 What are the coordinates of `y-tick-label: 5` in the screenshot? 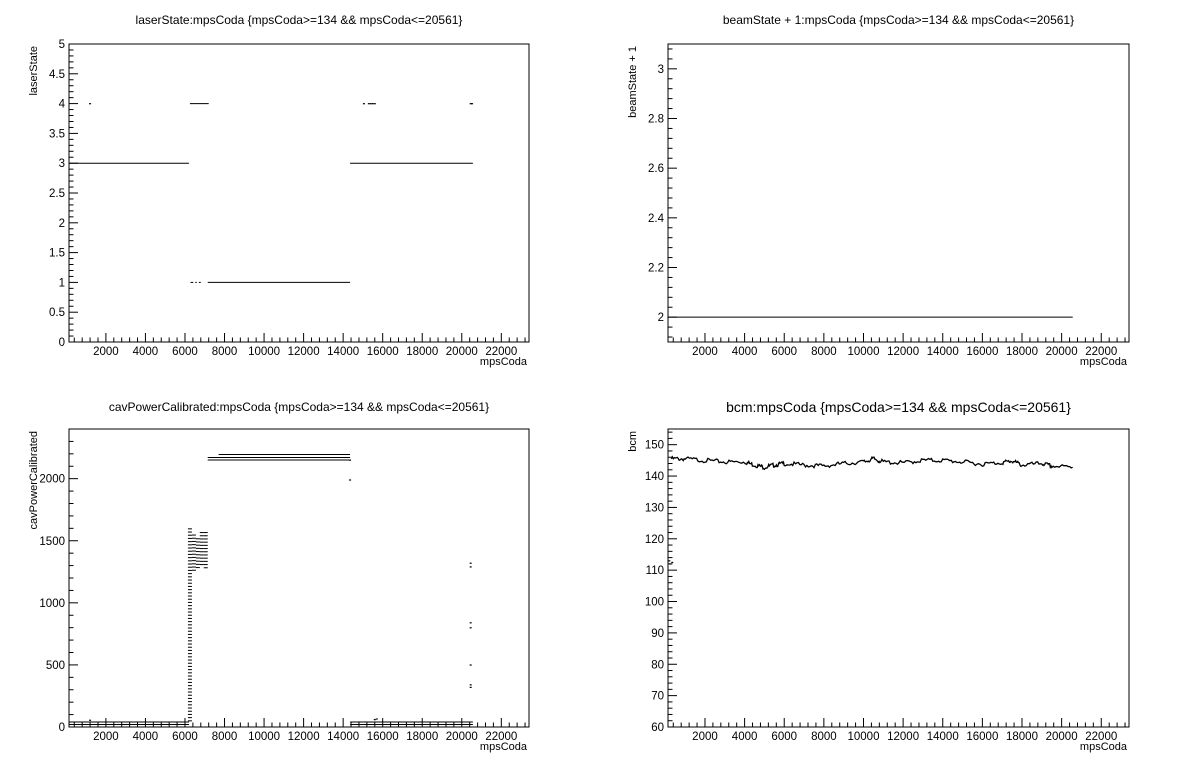 It's located at (62, 45).